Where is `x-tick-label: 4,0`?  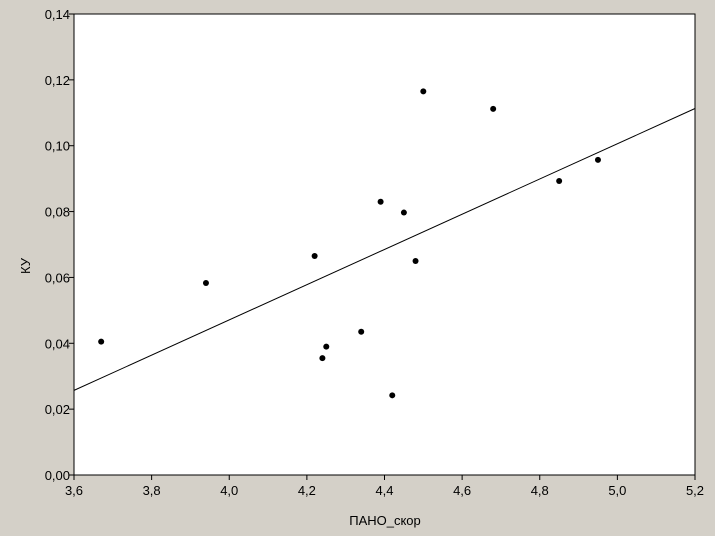
x-tick-label: 4,0 is located at coordinates (229, 490).